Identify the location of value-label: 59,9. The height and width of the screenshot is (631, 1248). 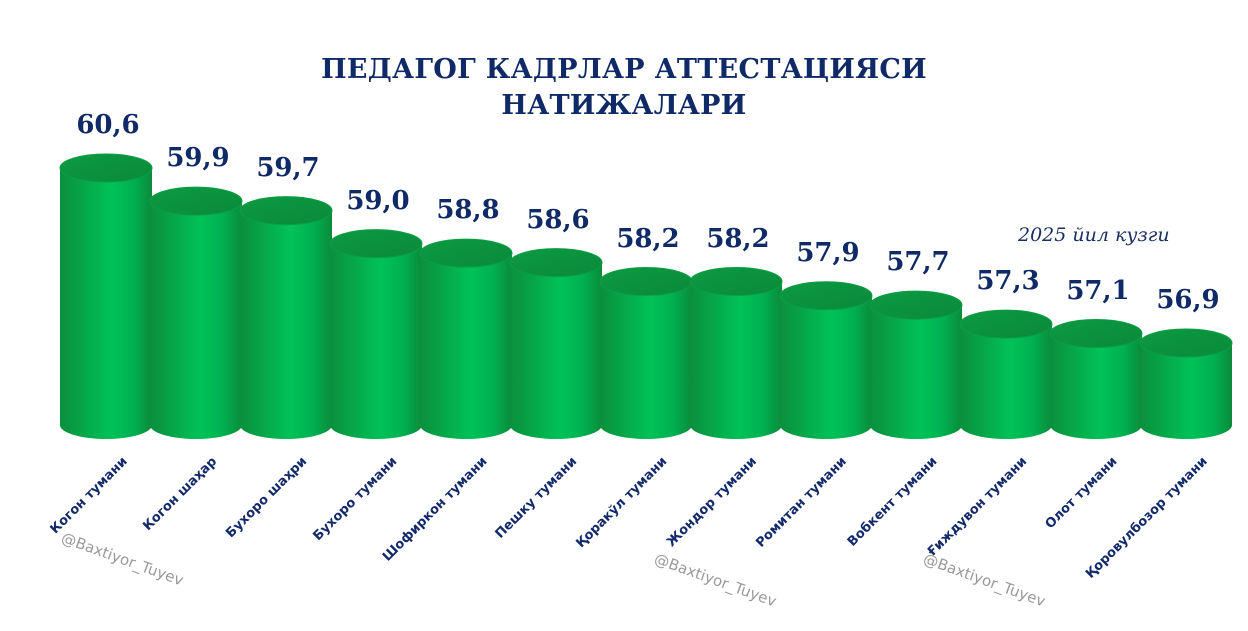
(198, 158).